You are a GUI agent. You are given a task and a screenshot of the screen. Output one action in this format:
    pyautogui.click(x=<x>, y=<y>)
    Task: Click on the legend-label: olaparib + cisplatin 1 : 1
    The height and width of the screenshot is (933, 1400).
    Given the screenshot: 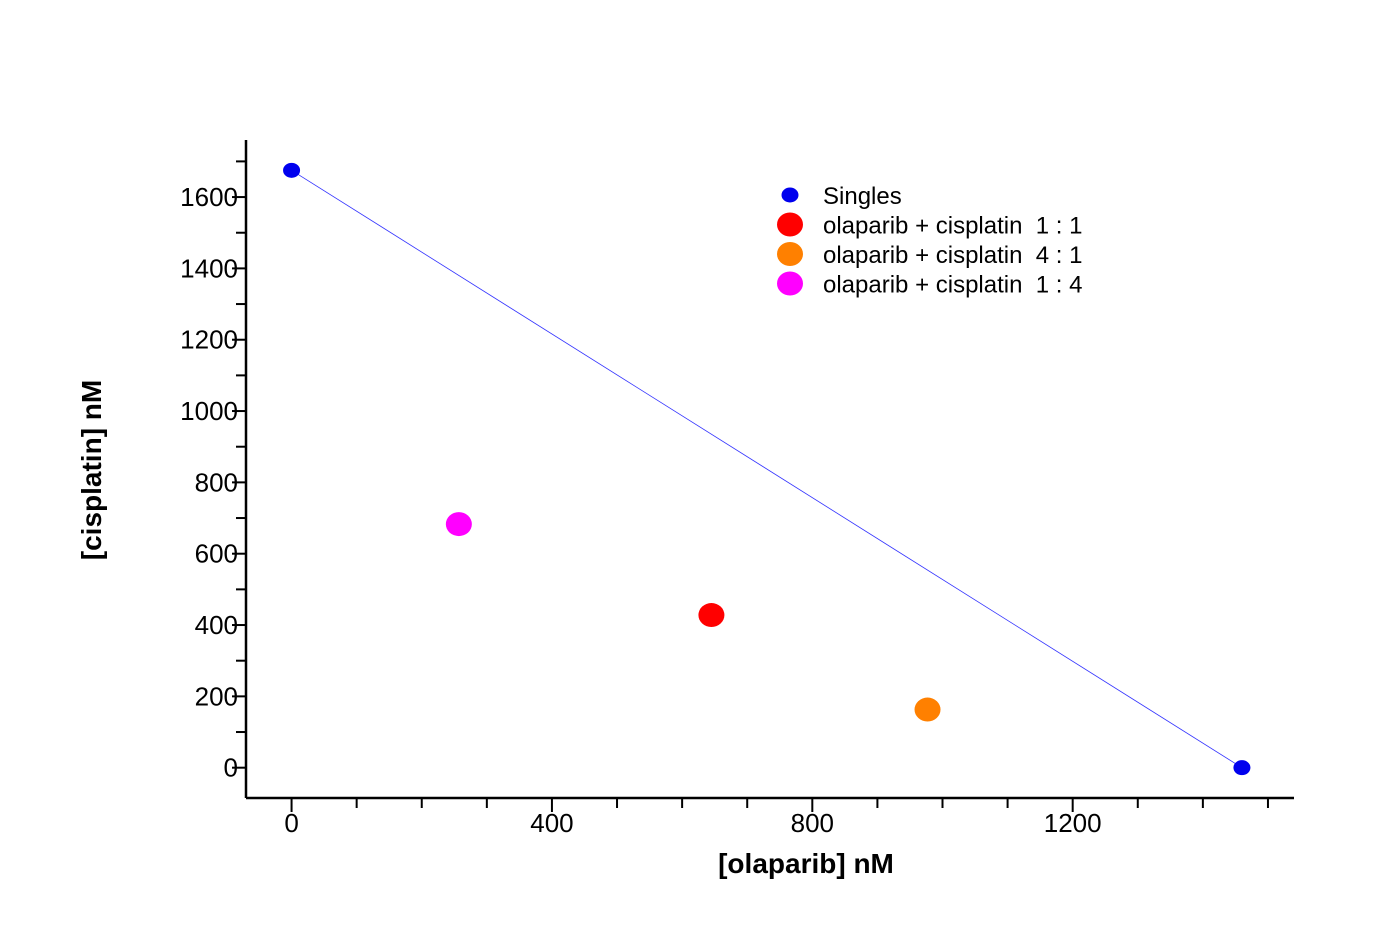 What is the action you would take?
    pyautogui.click(x=953, y=226)
    